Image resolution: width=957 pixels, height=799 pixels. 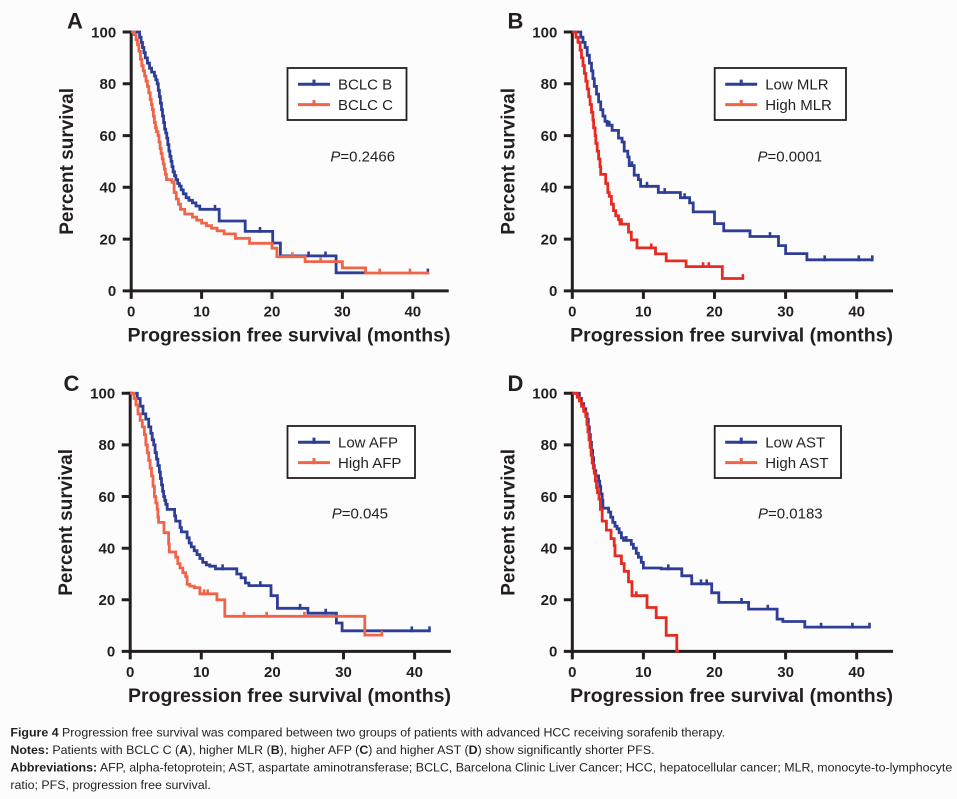 I want to click on svg-text: High AST, so click(x=796, y=463).